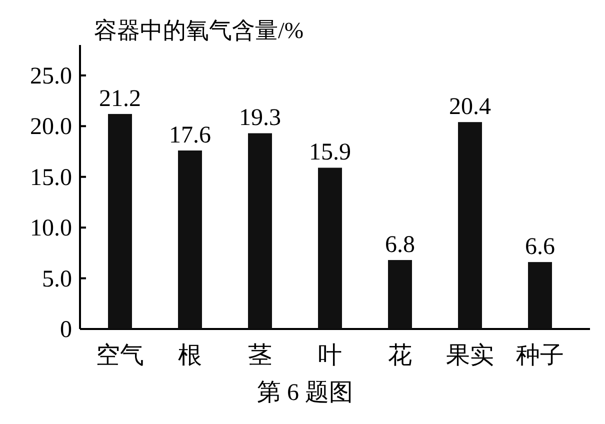  I want to click on y-tick-label: 10.0, so click(51, 229).